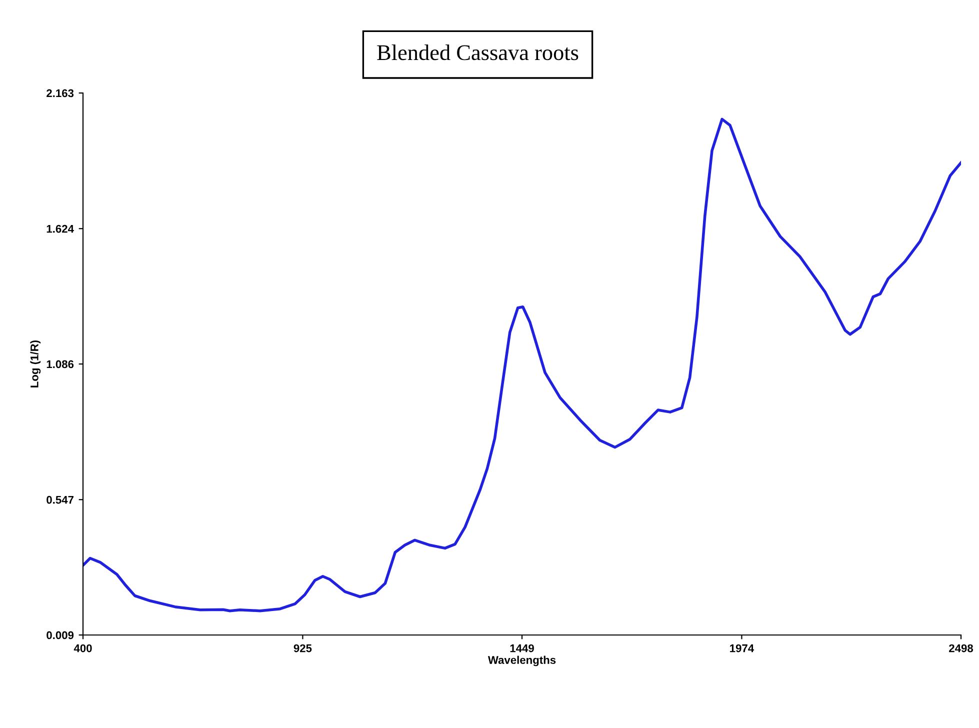 This screenshot has height=728, width=979. What do you see at coordinates (60, 635) in the screenshot?
I see `y-tick-label: 0.009` at bounding box center [60, 635].